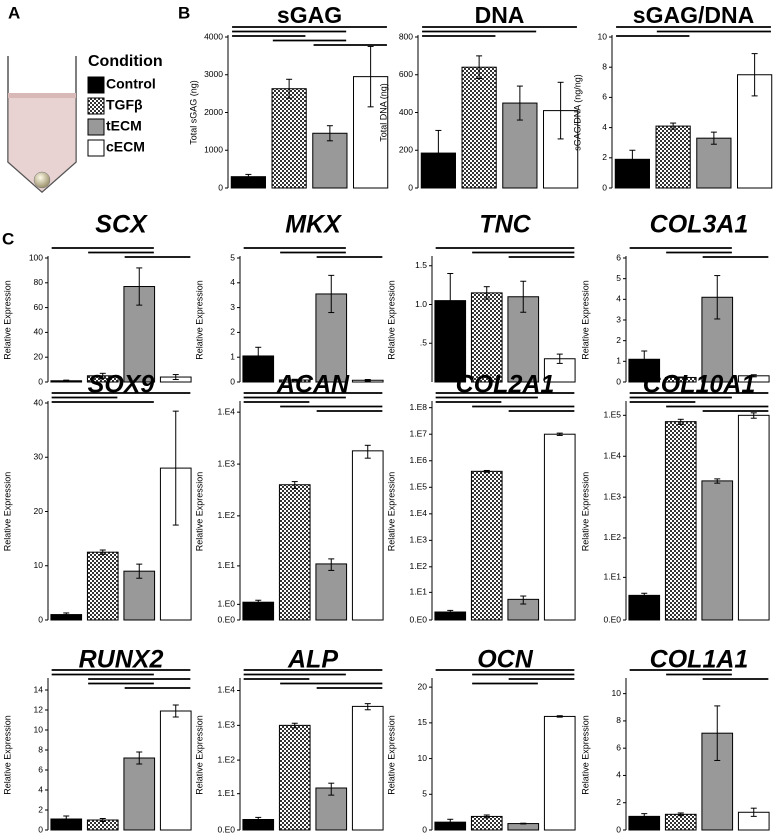 The image size is (778, 838). What do you see at coordinates (505, 385) in the screenshot?
I see `chart-title: COL2A1` at bounding box center [505, 385].